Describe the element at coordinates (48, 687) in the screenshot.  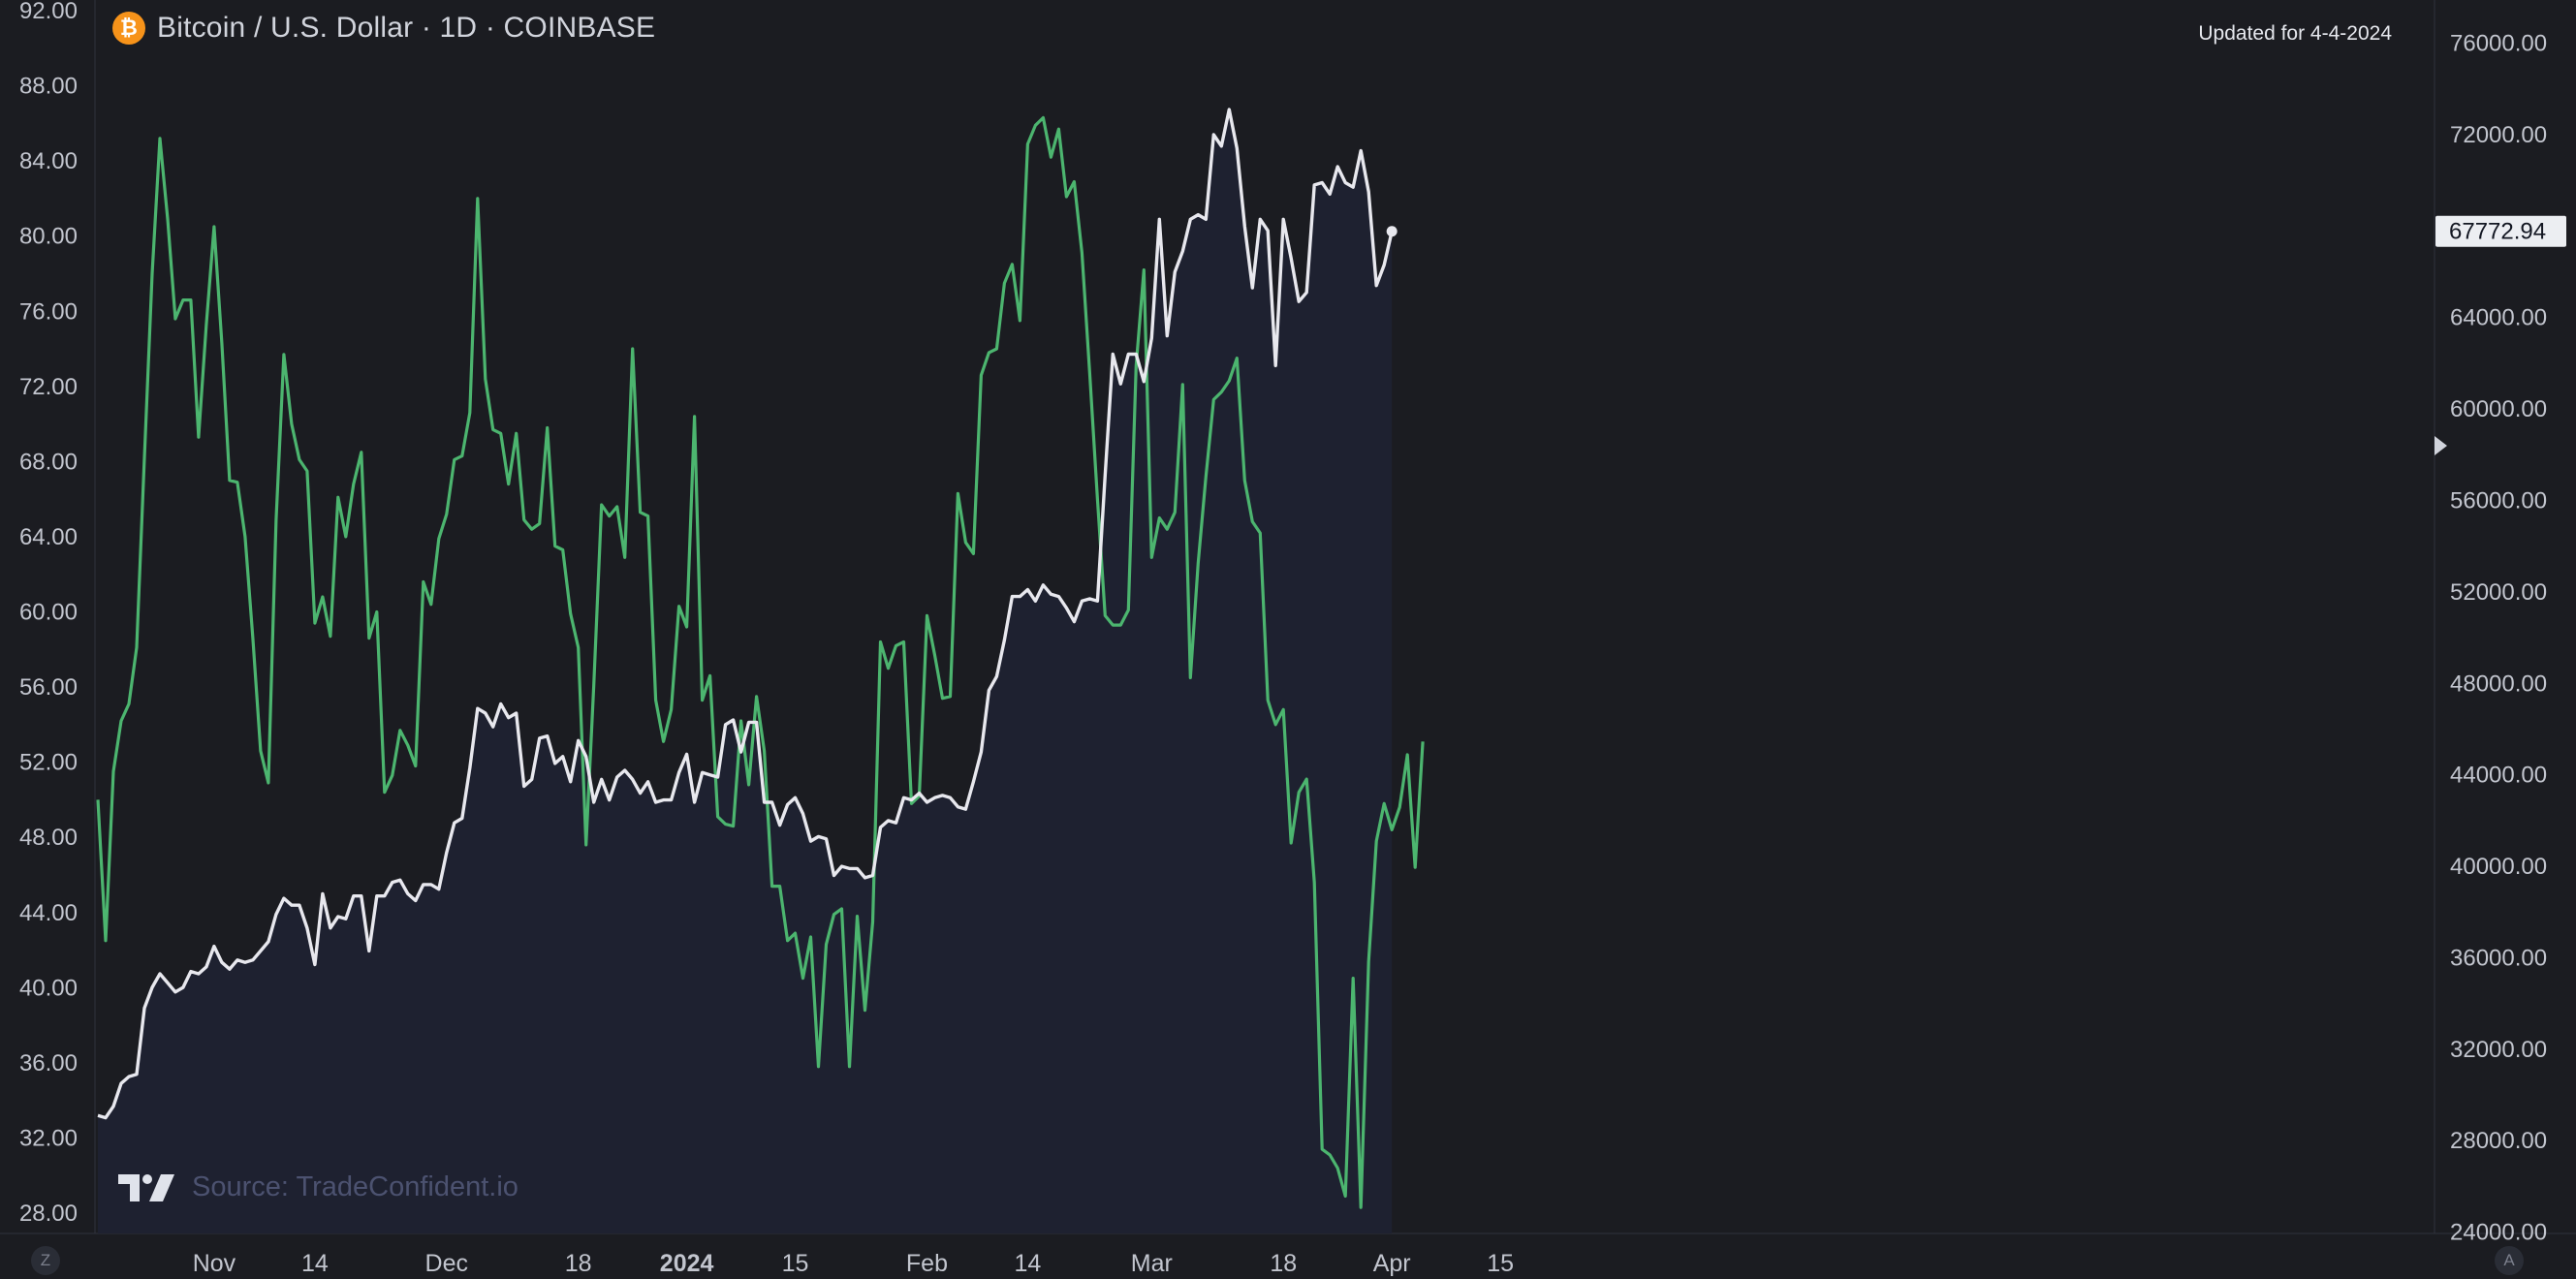
I see `left-axis-tick-label: 56.00` at that location.